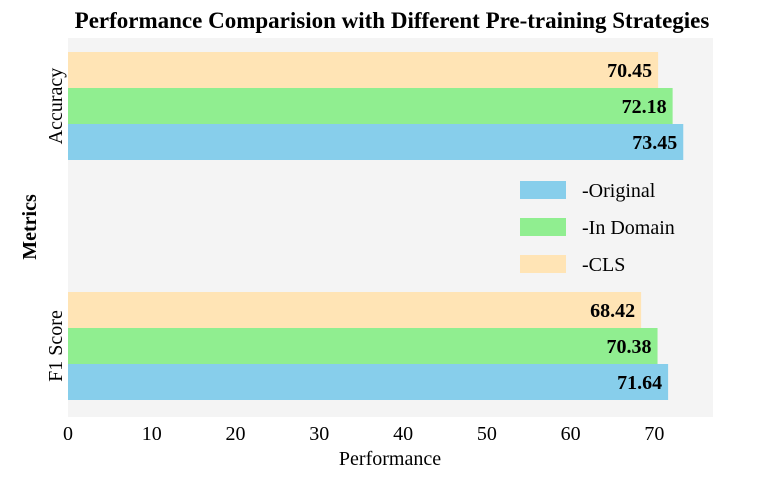  What do you see at coordinates (390, 459) in the screenshot?
I see `x-axis-label: Performance` at bounding box center [390, 459].